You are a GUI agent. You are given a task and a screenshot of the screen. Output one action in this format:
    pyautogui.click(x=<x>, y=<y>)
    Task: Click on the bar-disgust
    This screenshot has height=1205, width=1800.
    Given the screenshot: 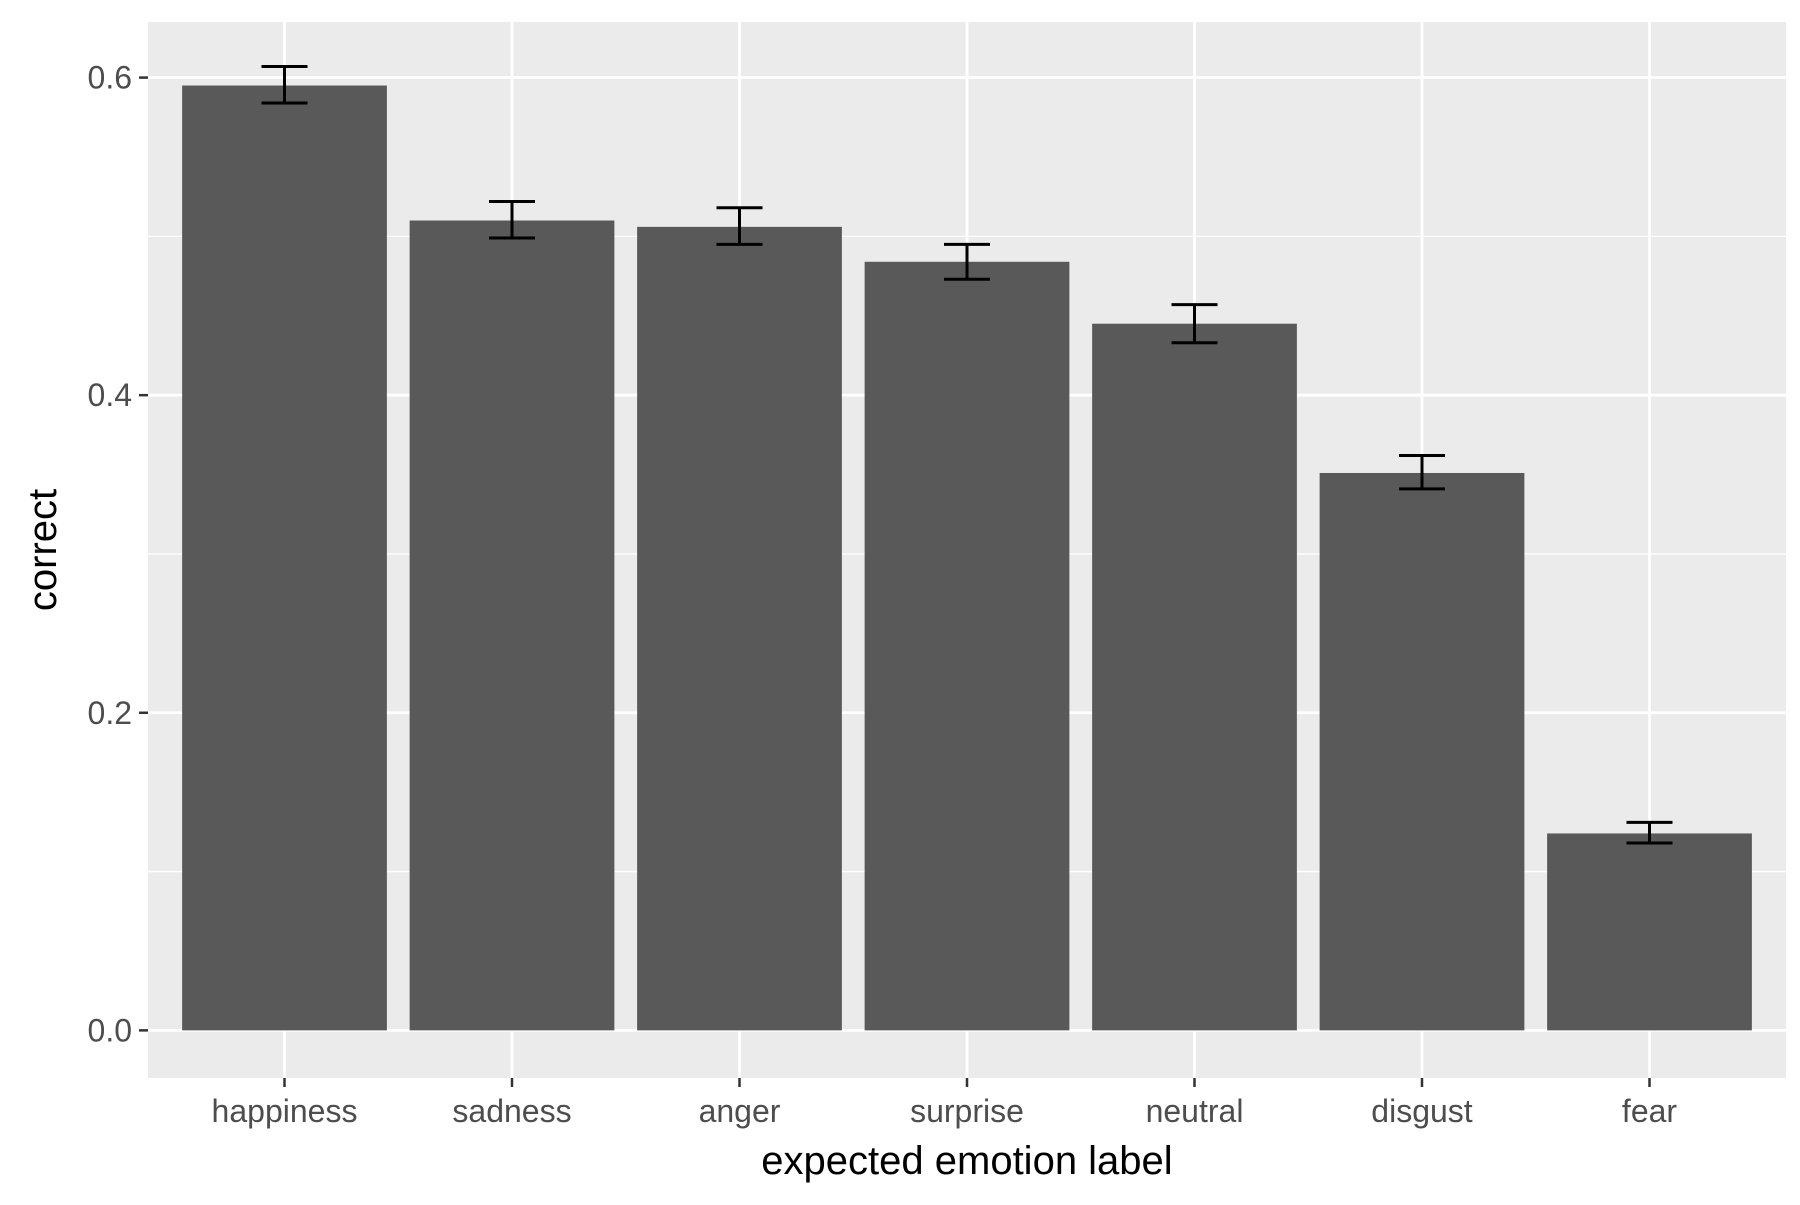 What is the action you would take?
    pyautogui.click(x=1422, y=751)
    